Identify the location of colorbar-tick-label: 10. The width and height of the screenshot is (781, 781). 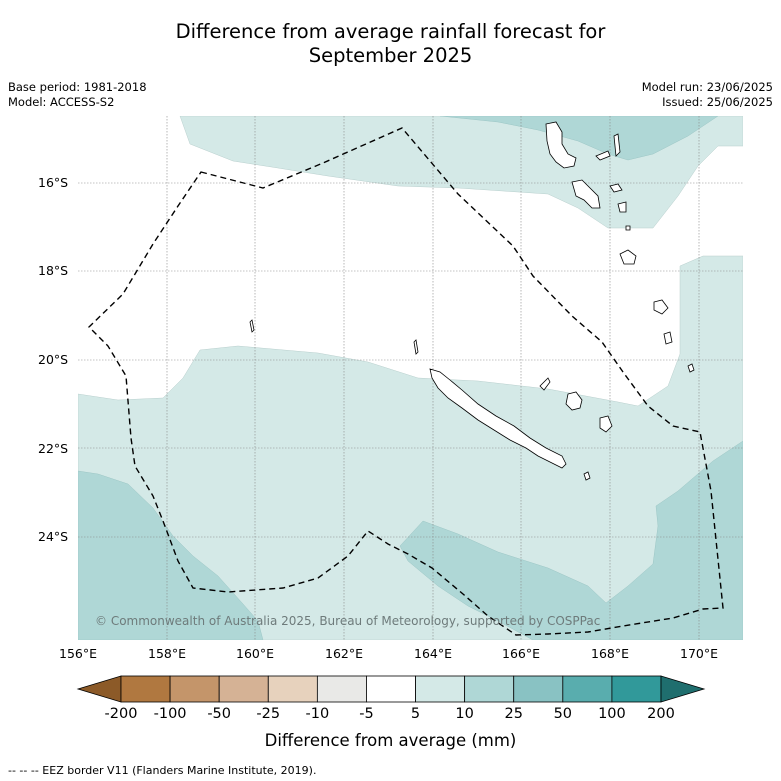
(464, 714).